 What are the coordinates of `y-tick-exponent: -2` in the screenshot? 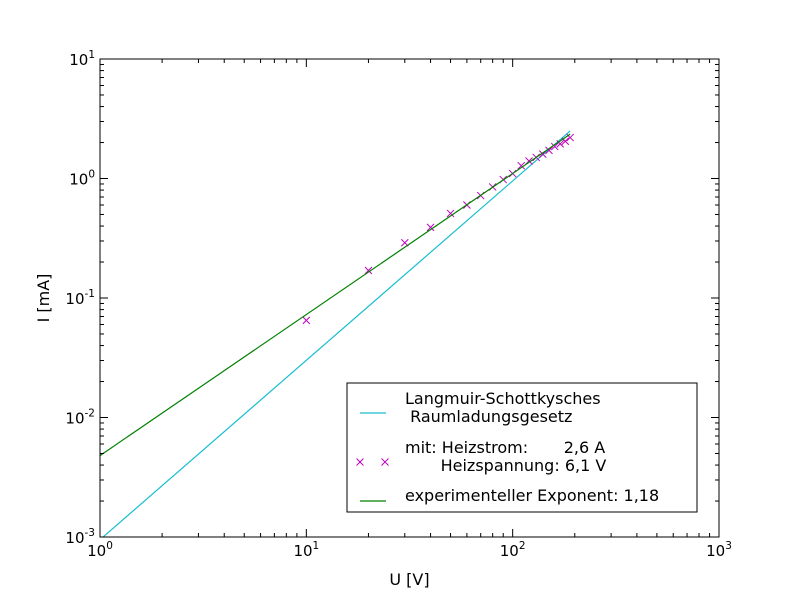 It's located at (90, 414).